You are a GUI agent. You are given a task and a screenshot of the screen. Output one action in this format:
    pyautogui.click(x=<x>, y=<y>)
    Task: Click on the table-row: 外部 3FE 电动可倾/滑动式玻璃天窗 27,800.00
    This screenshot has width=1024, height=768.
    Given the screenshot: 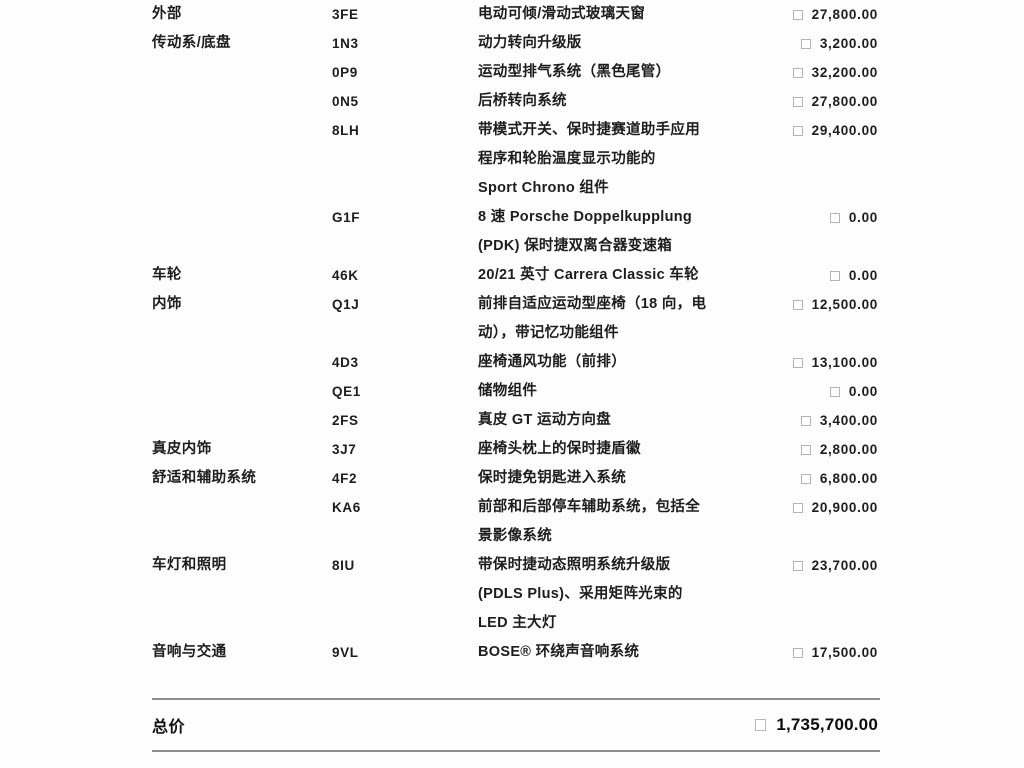 What is the action you would take?
    pyautogui.click(x=516, y=14)
    